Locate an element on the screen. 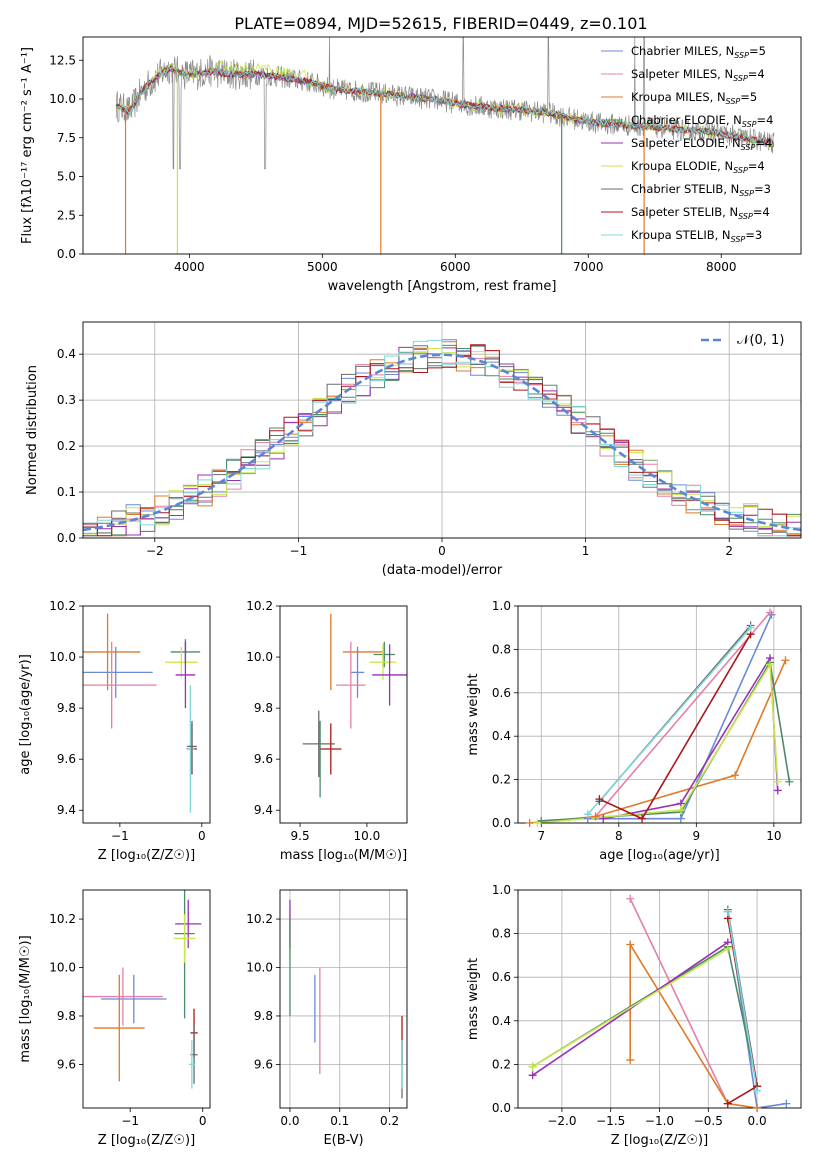 The image size is (819, 1170). y-axis-label: age [log₁₀(age/yr)] is located at coordinates (25, 714).